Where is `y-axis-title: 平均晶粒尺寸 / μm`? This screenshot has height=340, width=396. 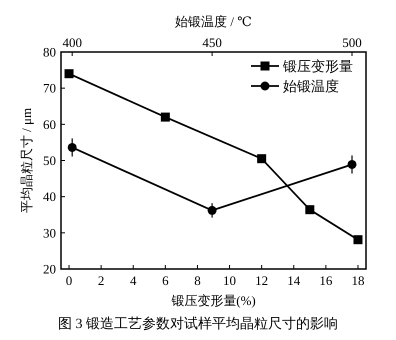
y-axis-title: 平均晶粒尺寸 / μm is located at coordinates (26, 161).